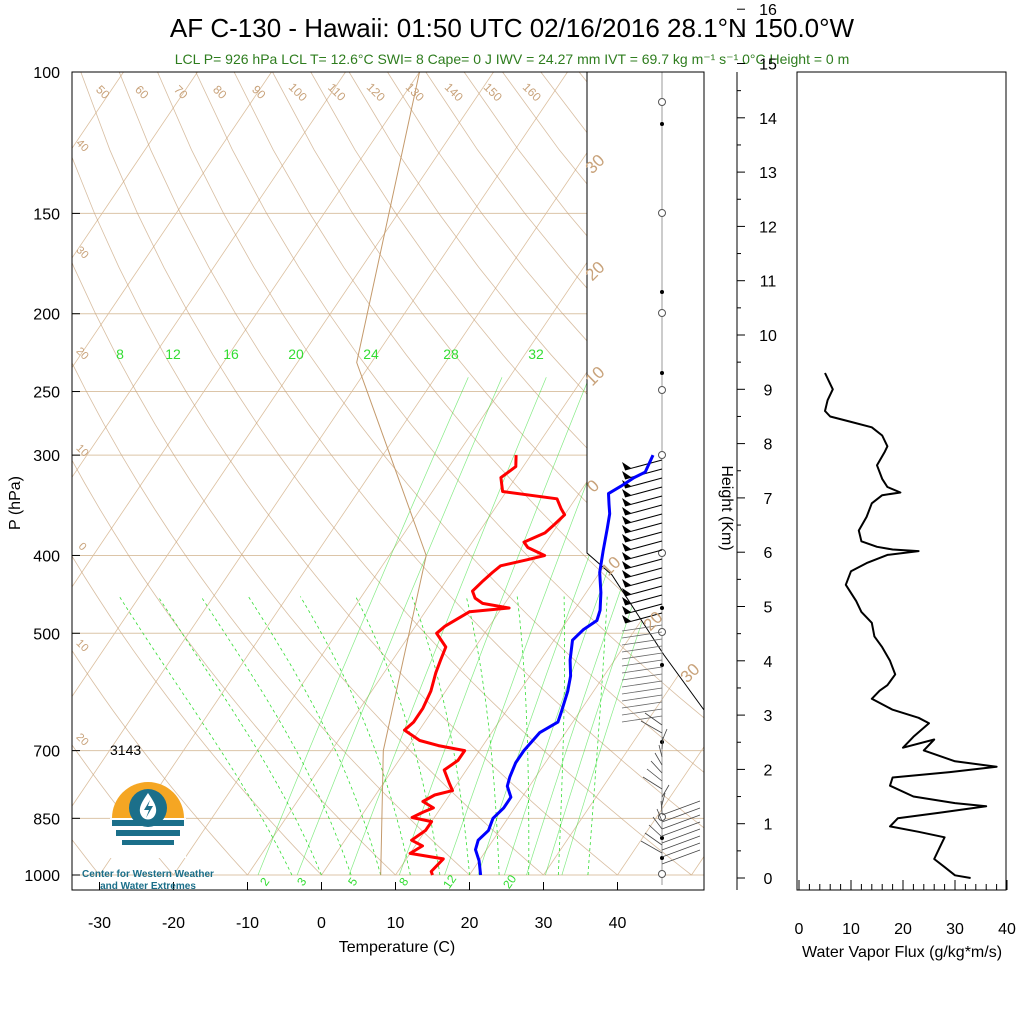 Image resolution: width=1024 pixels, height=1029 pixels. I want to click on flux-profile, so click(911, 625).